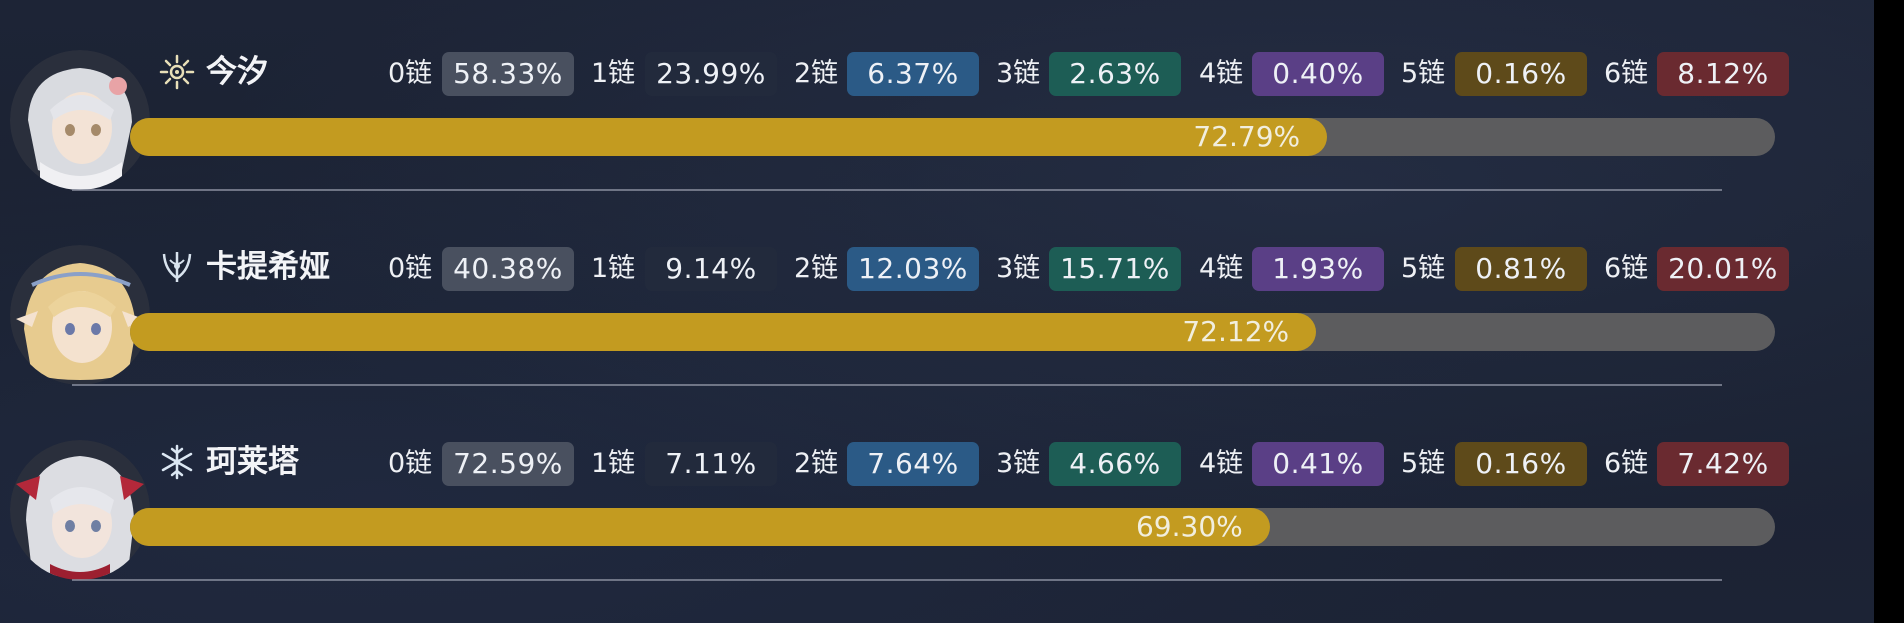 The width and height of the screenshot is (1904, 623). Describe the element at coordinates (177, 72) in the screenshot. I see `spectro-sun-icon` at that location.